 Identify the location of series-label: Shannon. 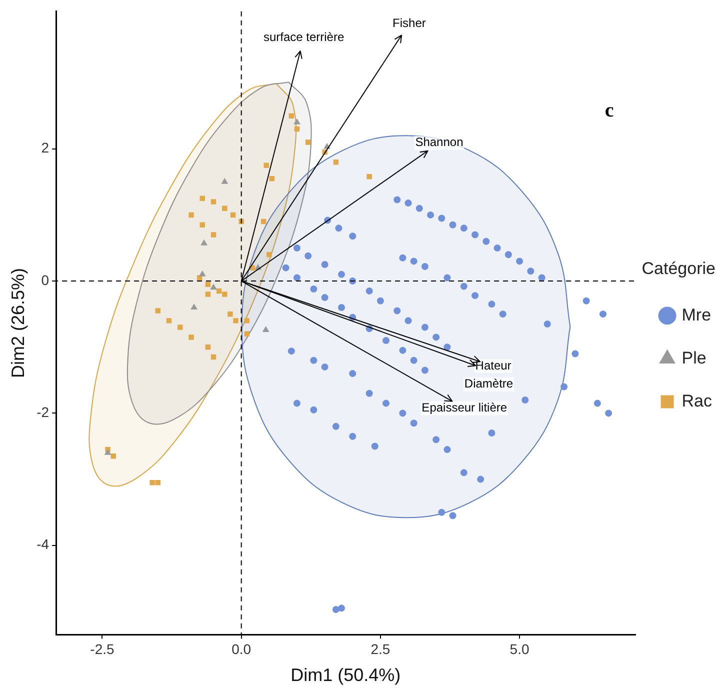
(439, 142).